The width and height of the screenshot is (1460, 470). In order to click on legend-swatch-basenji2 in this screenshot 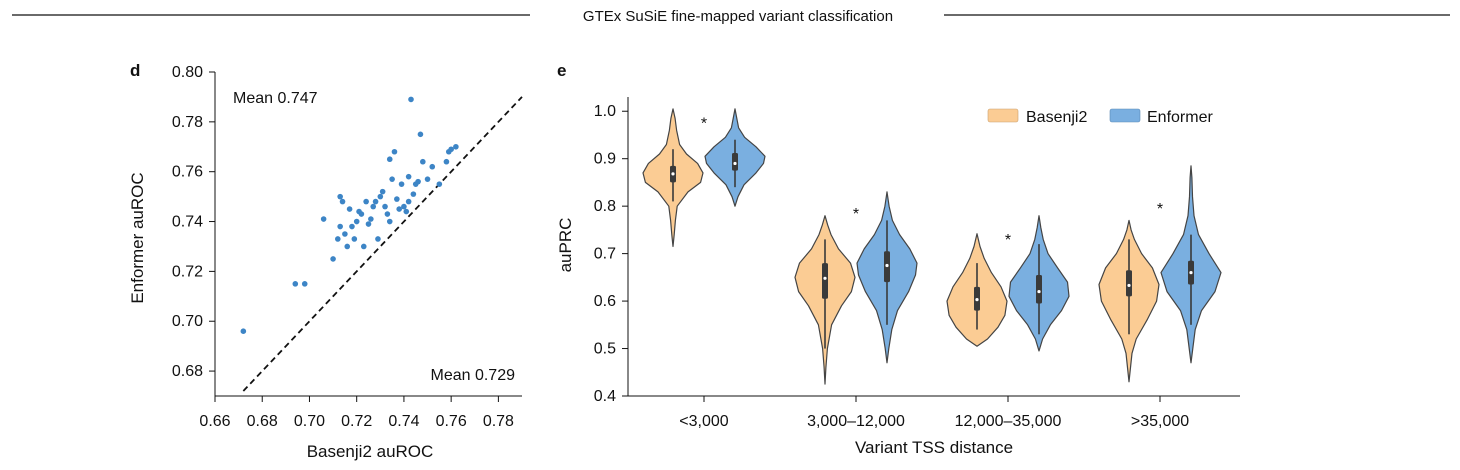, I will do `click(1003, 115)`.